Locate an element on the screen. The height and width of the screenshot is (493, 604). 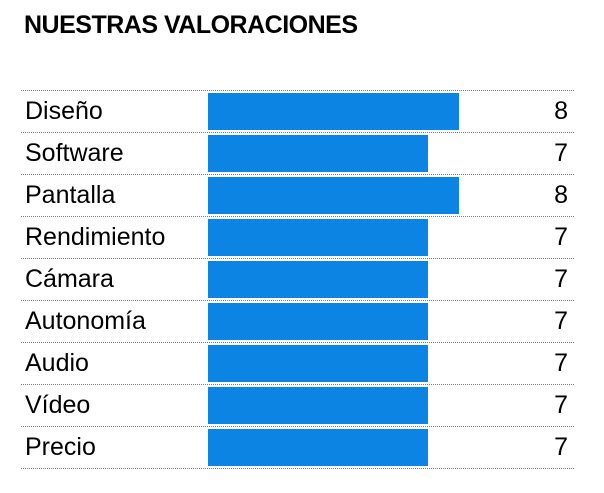
rating-label: Audio is located at coordinates (57, 363).